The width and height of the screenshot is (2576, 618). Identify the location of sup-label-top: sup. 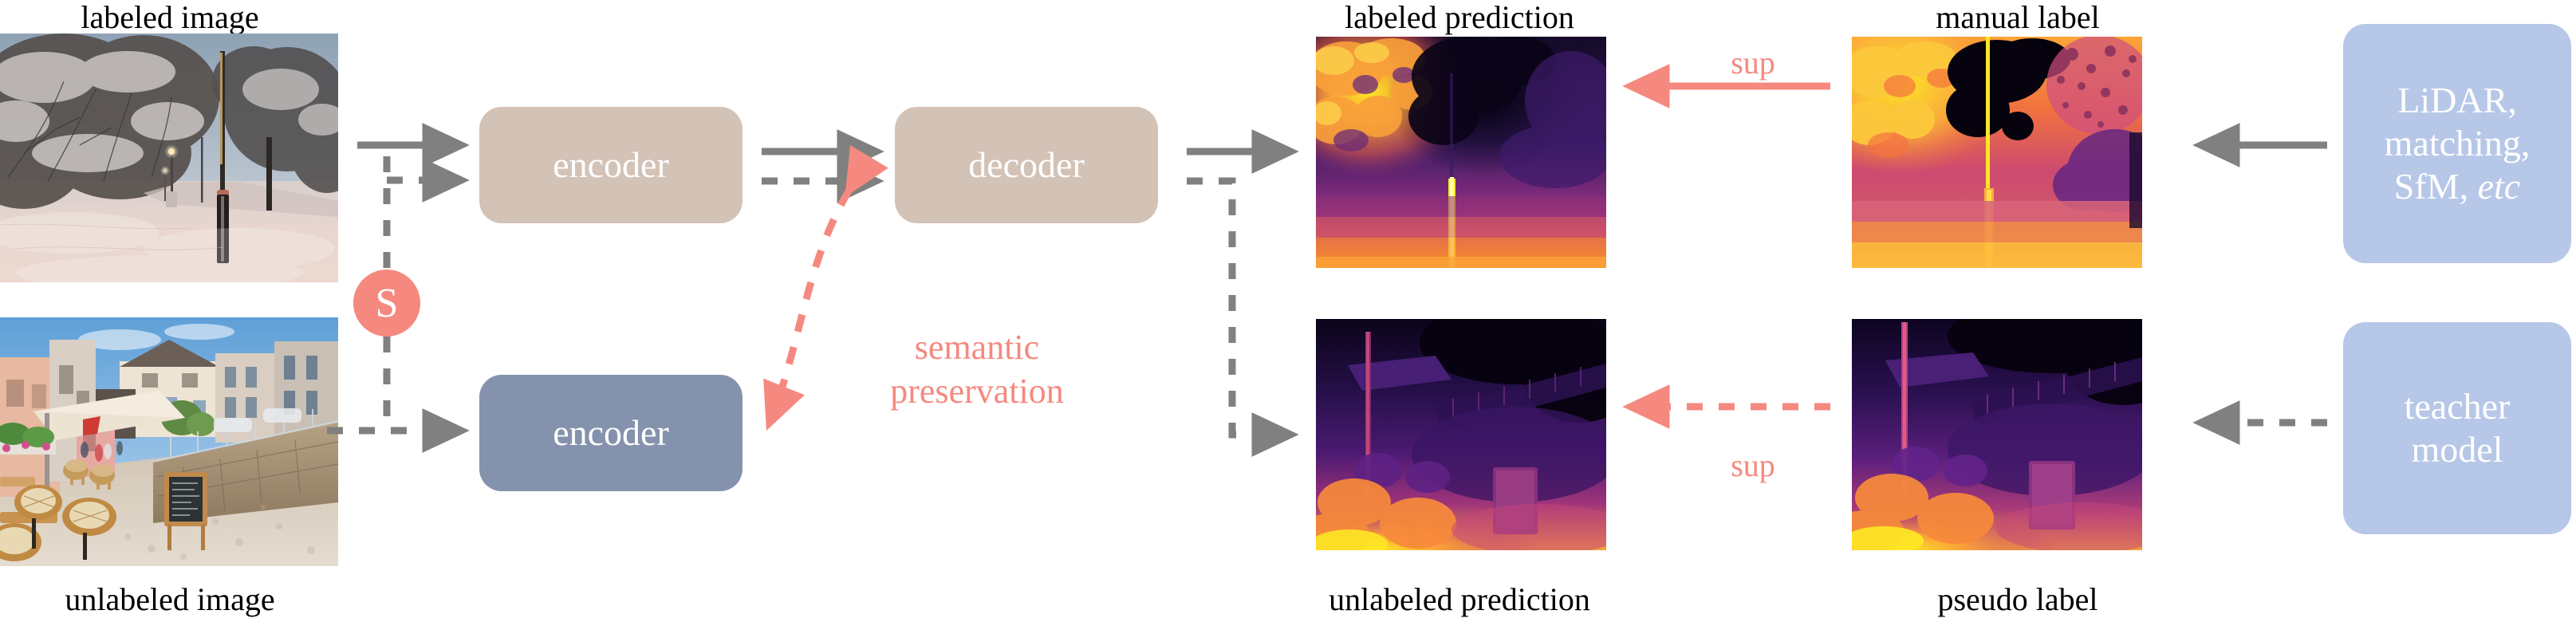
(1753, 63).